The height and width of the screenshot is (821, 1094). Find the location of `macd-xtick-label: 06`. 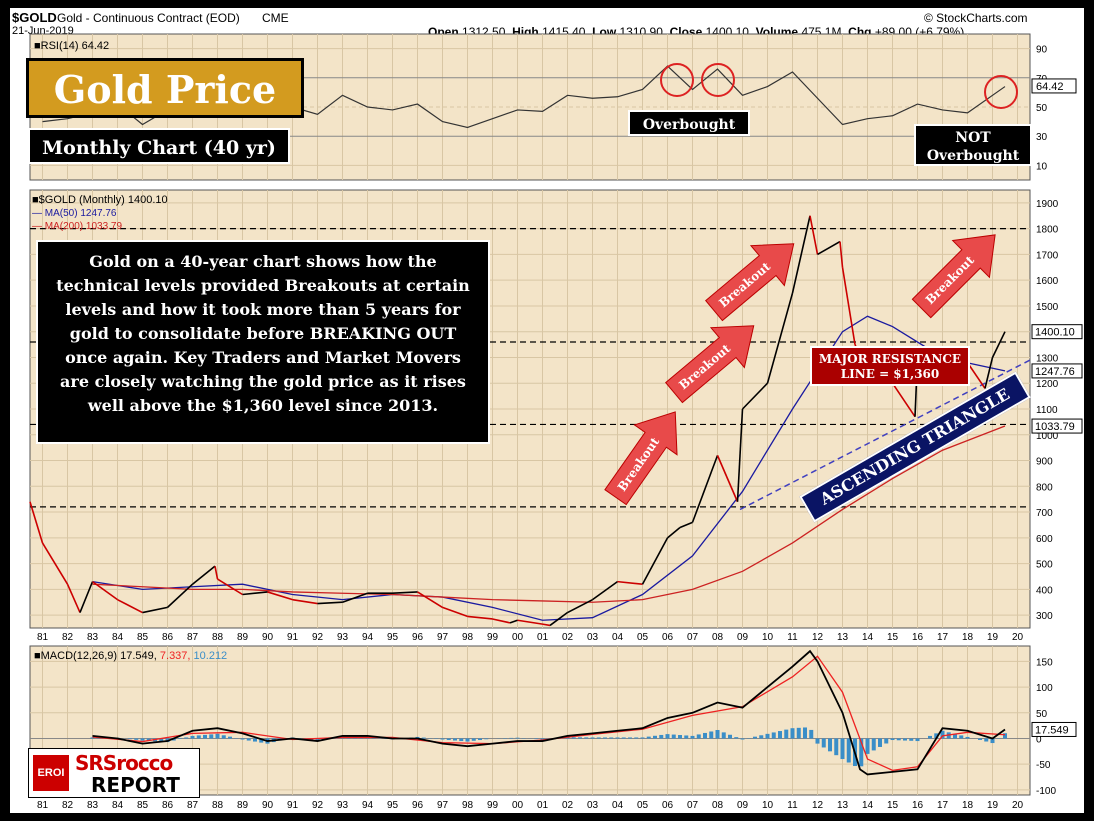

macd-xtick-label: 06 is located at coordinates (668, 805).